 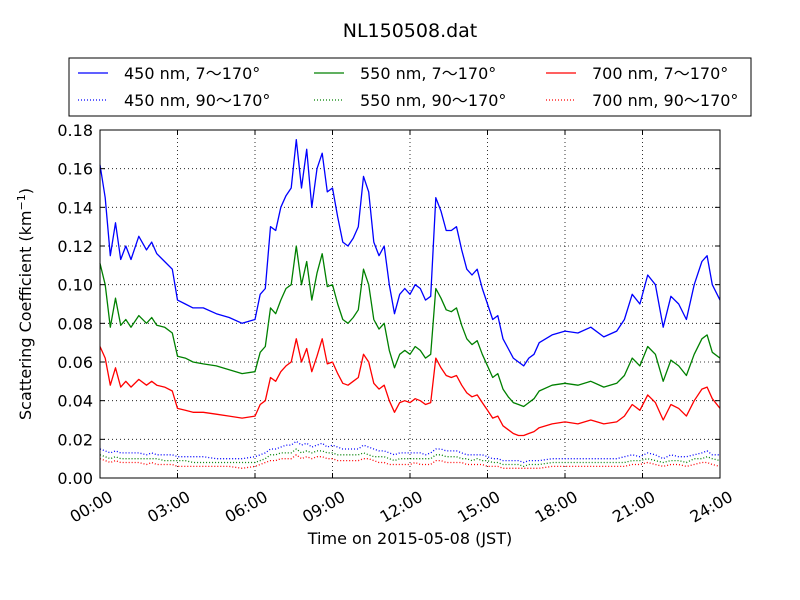 What do you see at coordinates (75, 130) in the screenshot?
I see `y-tick-label: 0.18` at bounding box center [75, 130].